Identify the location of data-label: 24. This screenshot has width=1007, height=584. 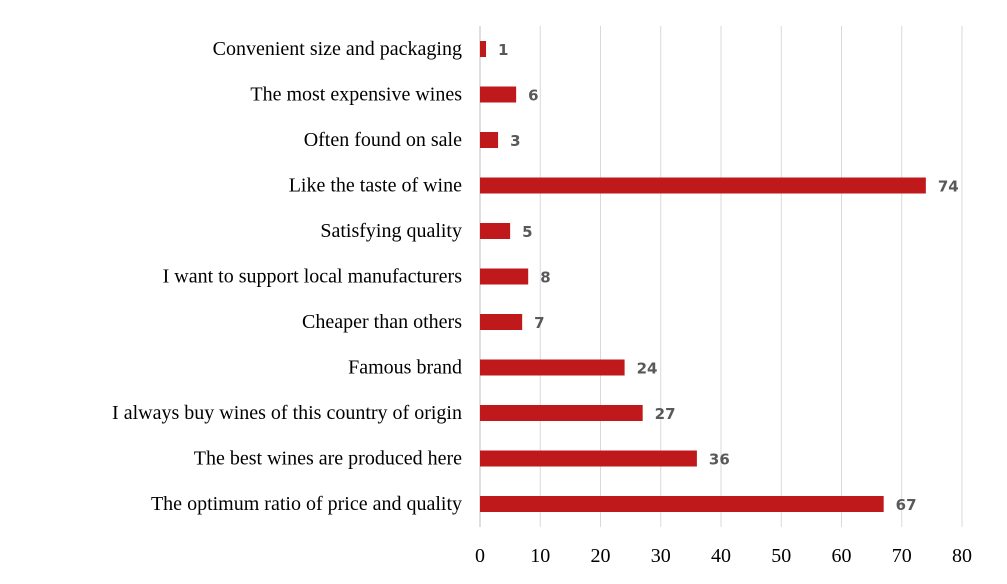
(647, 369).